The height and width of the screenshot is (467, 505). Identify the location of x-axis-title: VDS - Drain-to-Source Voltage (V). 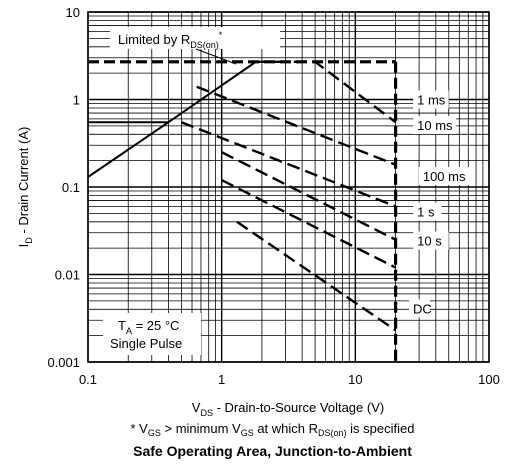
(288, 409).